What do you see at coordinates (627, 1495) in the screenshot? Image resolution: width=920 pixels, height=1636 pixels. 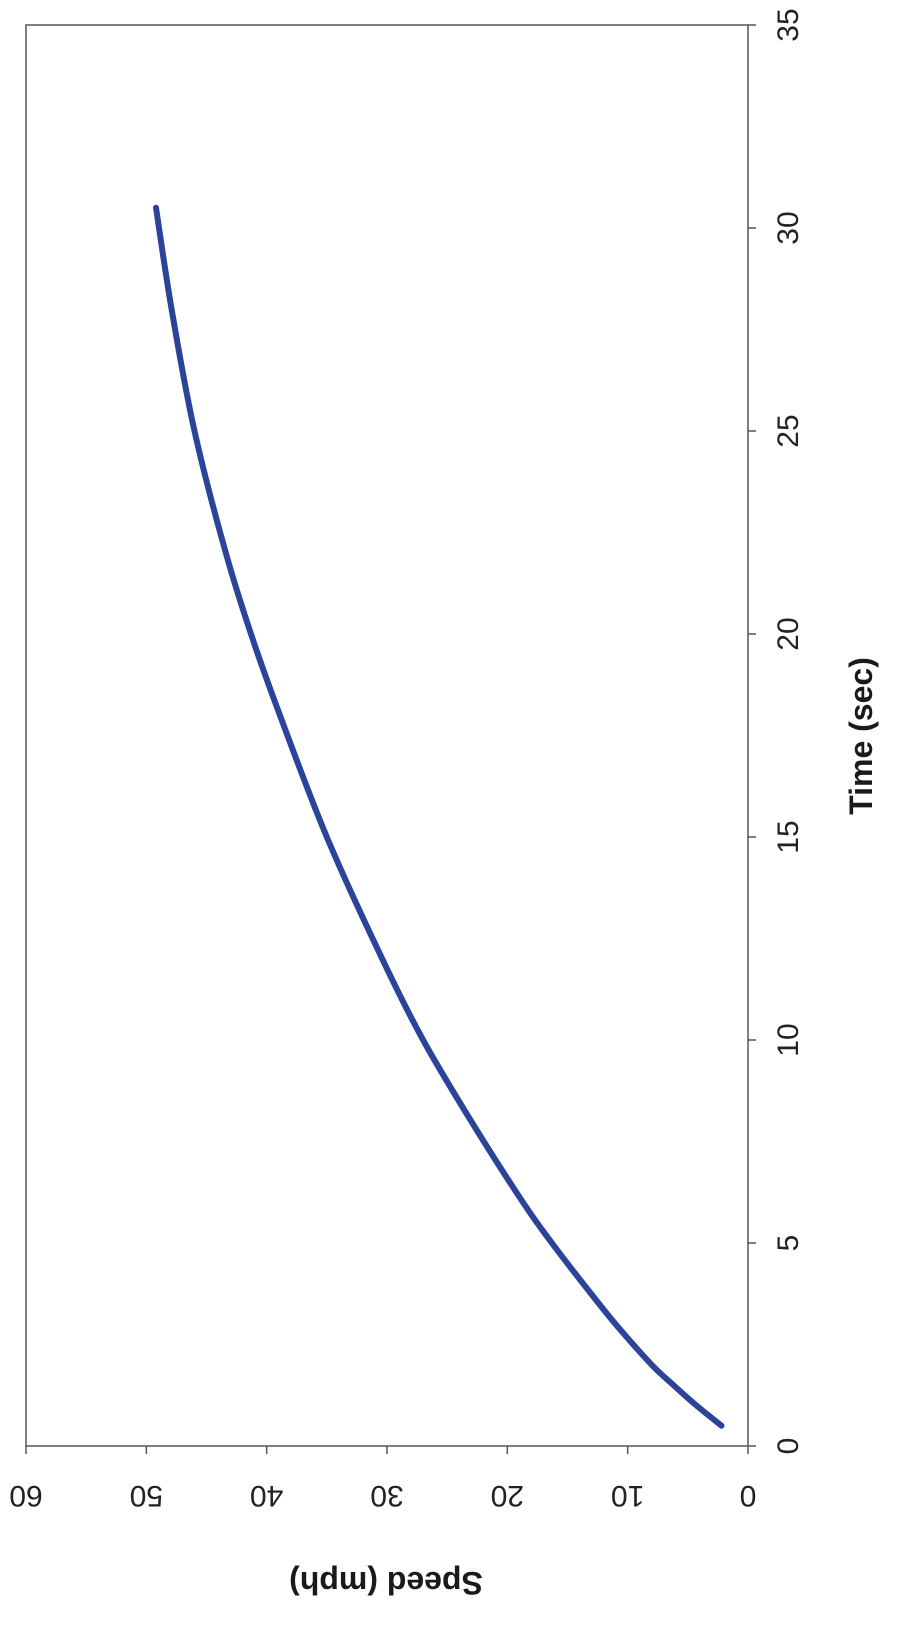 I see `y-tick-label: 10` at bounding box center [627, 1495].